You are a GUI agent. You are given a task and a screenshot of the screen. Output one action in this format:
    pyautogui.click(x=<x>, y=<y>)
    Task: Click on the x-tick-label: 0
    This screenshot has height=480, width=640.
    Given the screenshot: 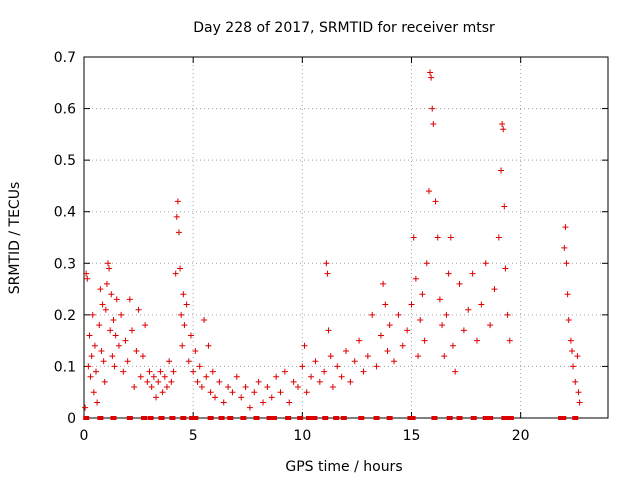 What is the action you would take?
    pyautogui.click(x=84, y=436)
    